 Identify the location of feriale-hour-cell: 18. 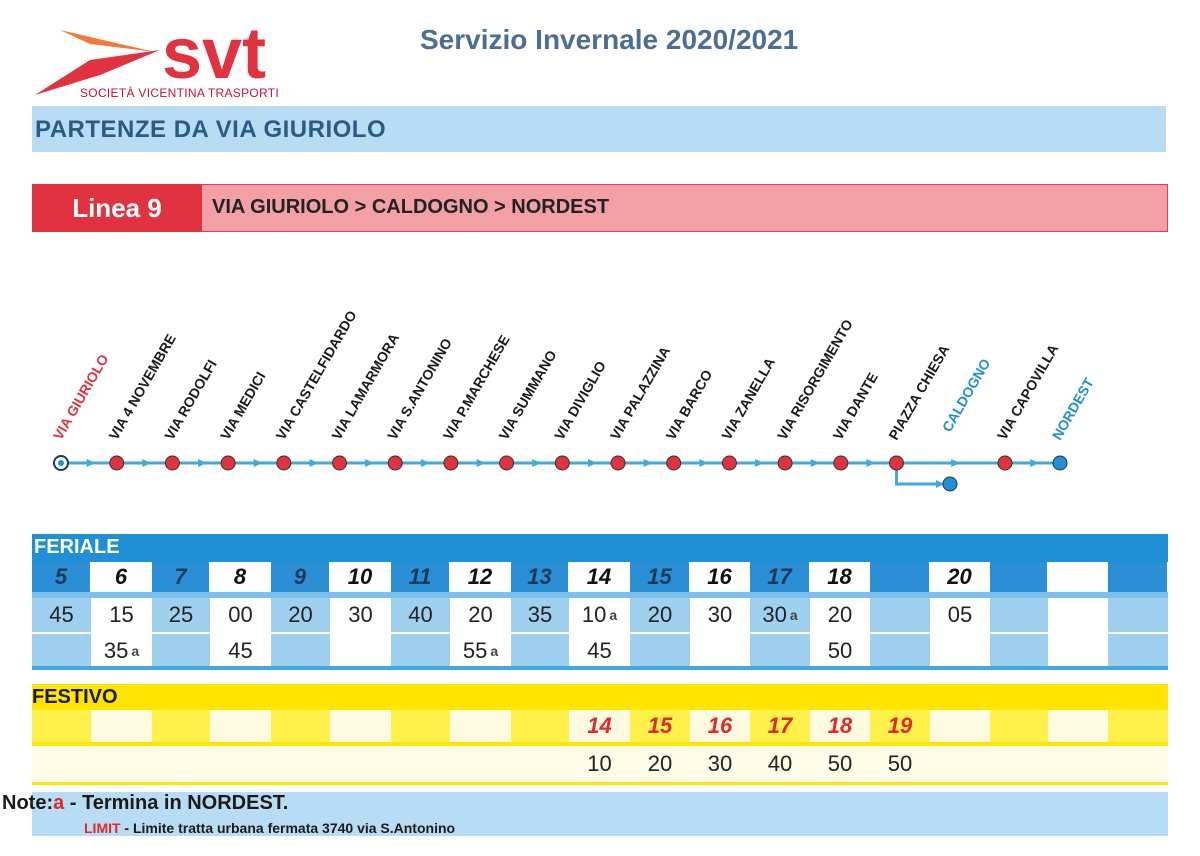
(840, 577).